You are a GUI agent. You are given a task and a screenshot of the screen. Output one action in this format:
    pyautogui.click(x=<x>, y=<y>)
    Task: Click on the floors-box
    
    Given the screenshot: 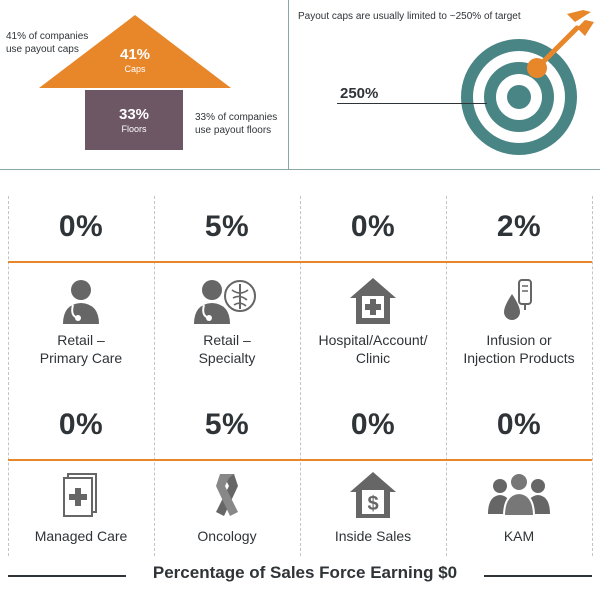 What is the action you would take?
    pyautogui.click(x=134, y=120)
    